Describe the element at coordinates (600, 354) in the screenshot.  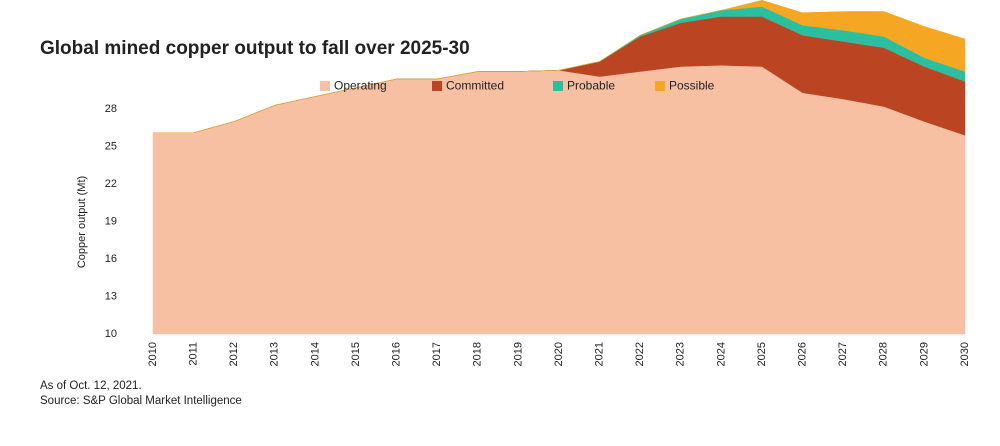
I see `x-tick-label: 2021` at that location.